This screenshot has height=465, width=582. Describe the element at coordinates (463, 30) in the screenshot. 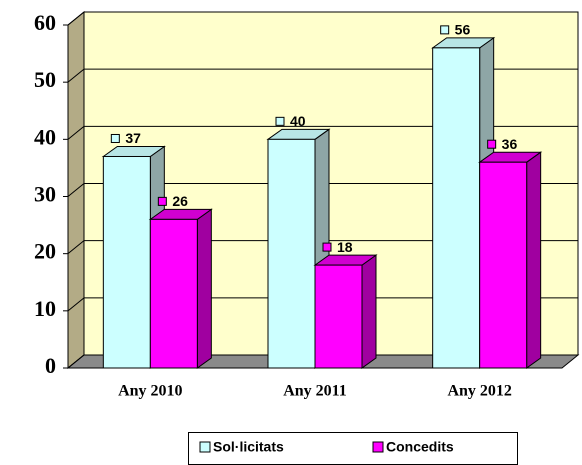

I see `value-label: 56` at that location.